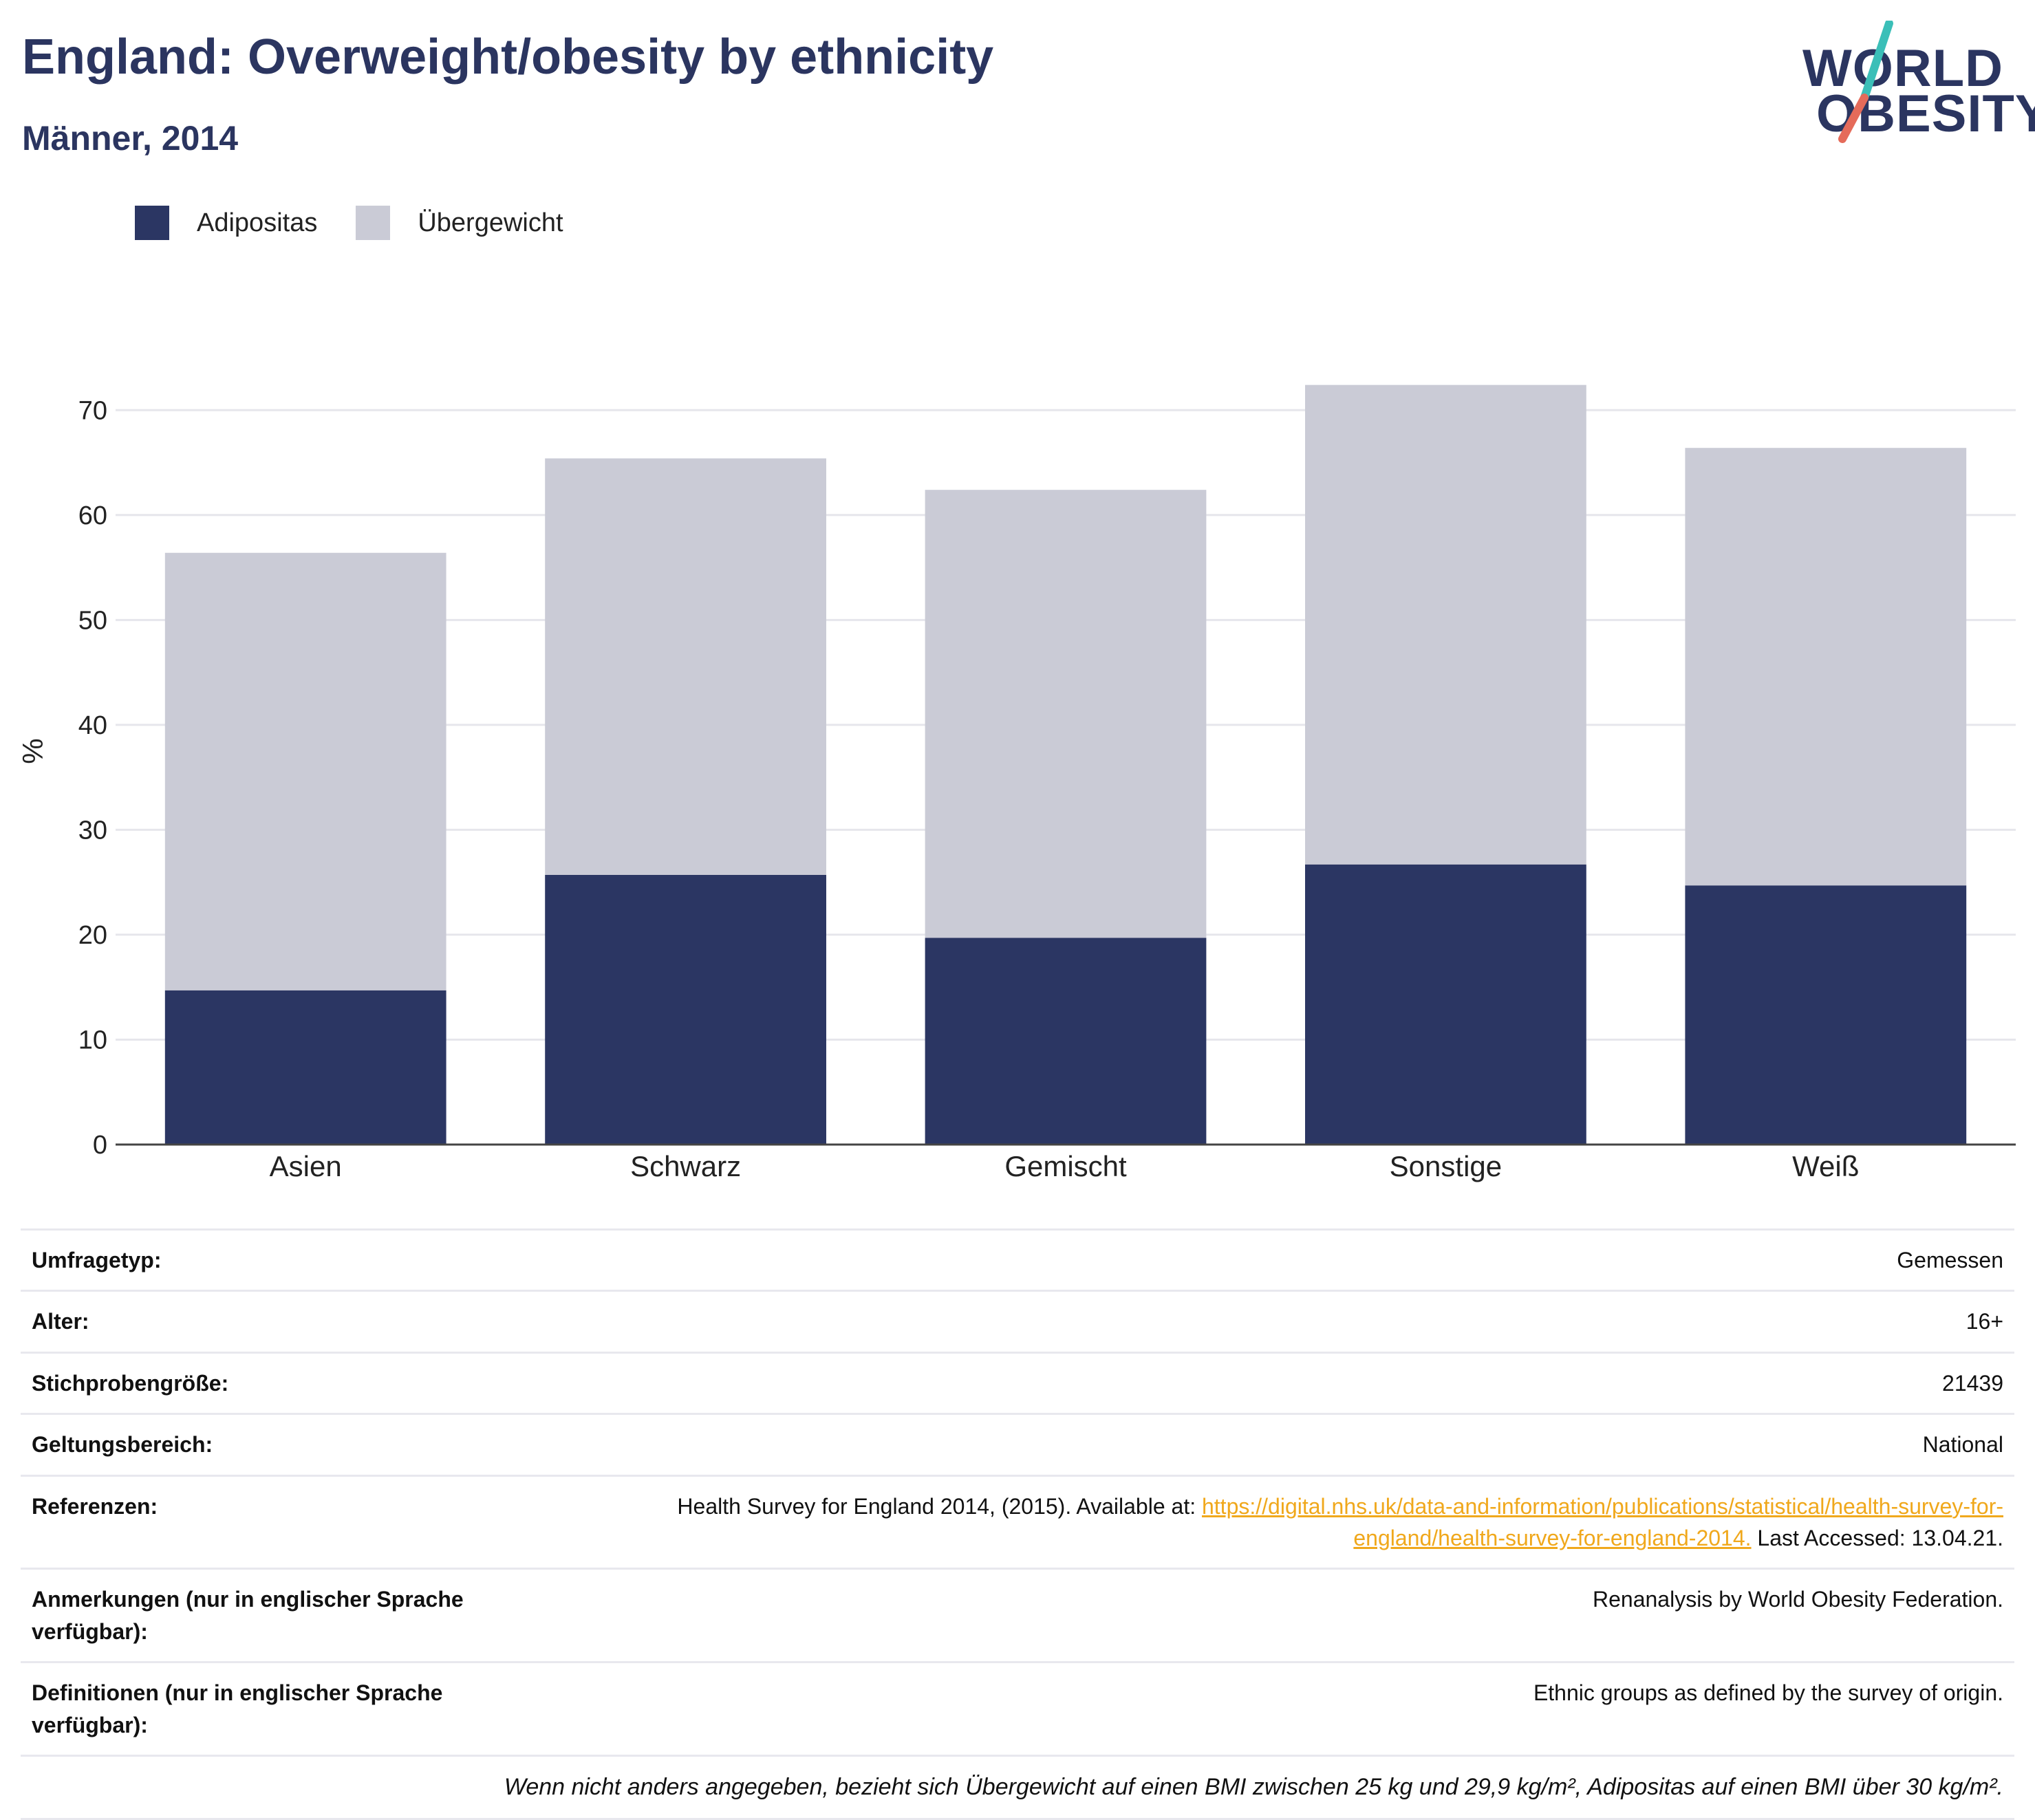  Describe the element at coordinates (306, 1166) in the screenshot. I see `x-tick-label: Asien` at that location.